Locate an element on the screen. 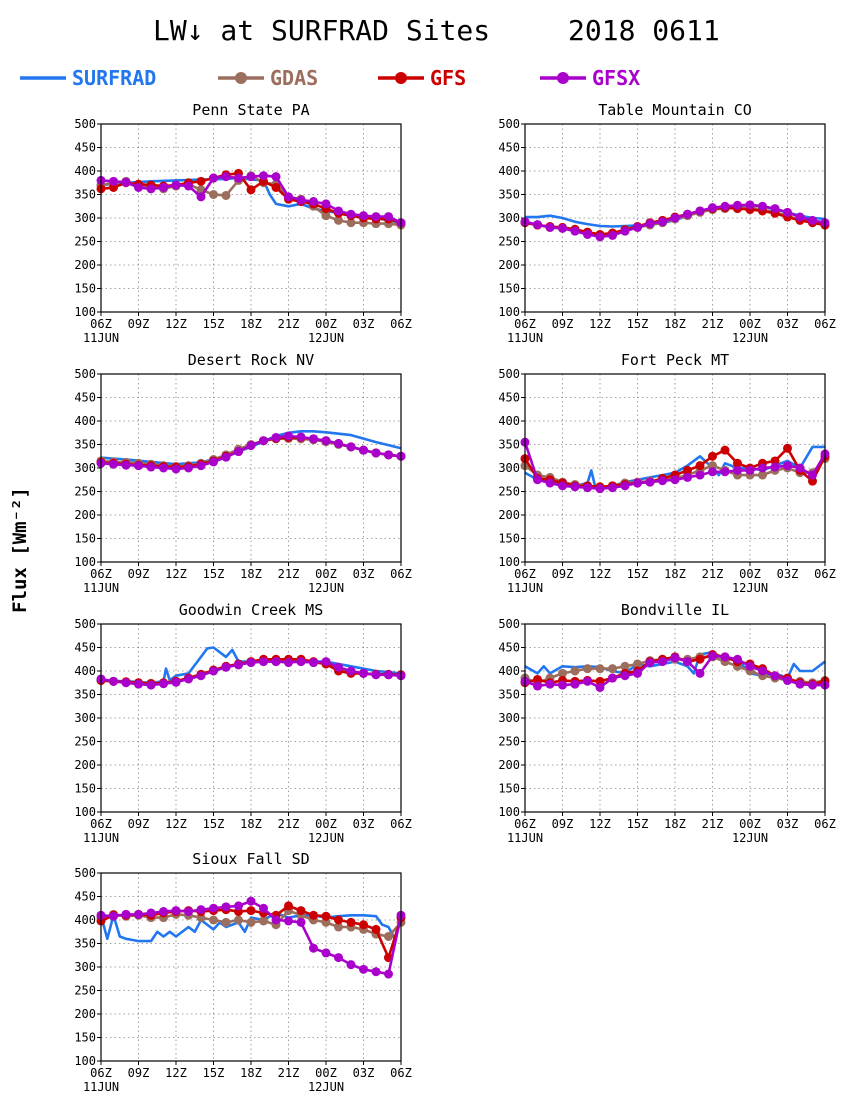 The image size is (850, 1100). legend-marker-gfs is located at coordinates (401, 78).